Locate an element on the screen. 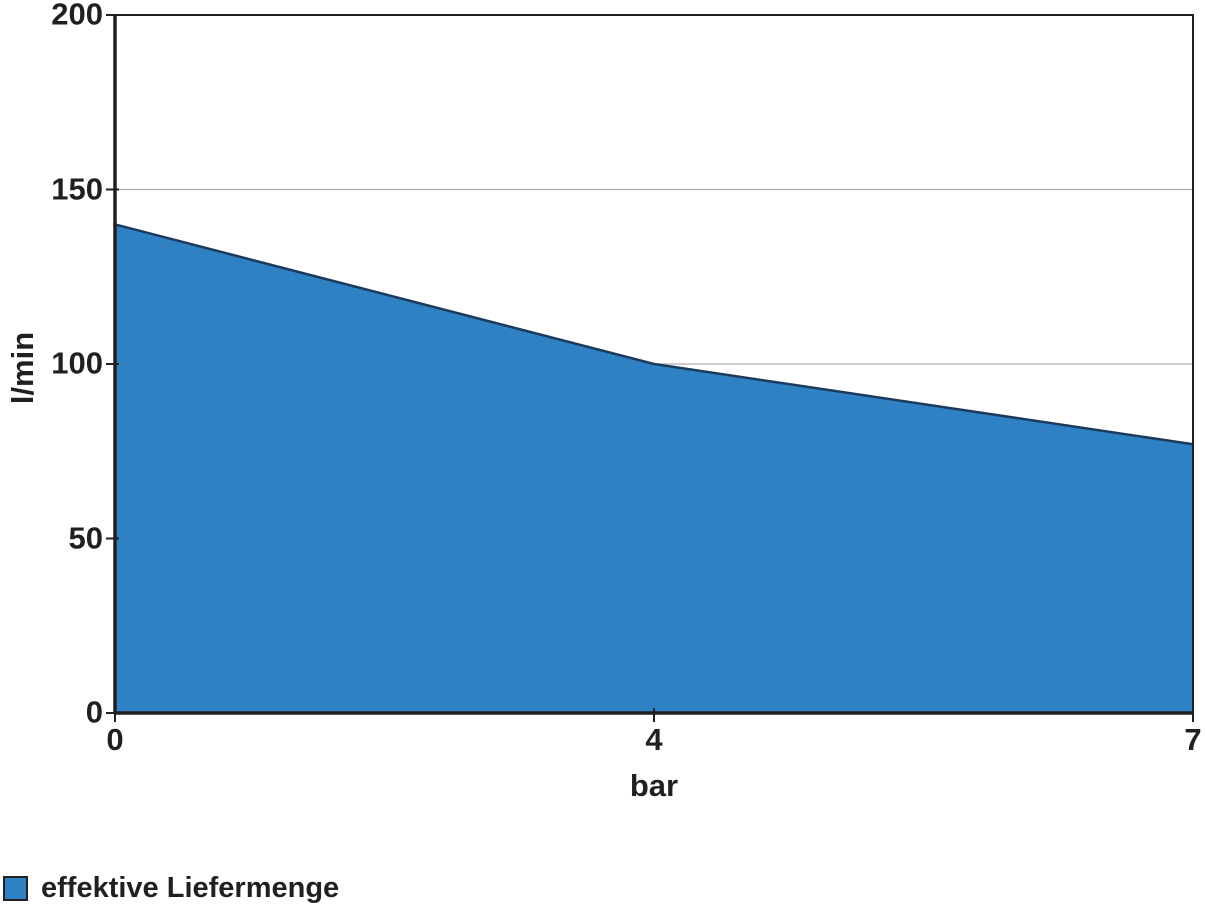  legend-swatch is located at coordinates (15, 888).